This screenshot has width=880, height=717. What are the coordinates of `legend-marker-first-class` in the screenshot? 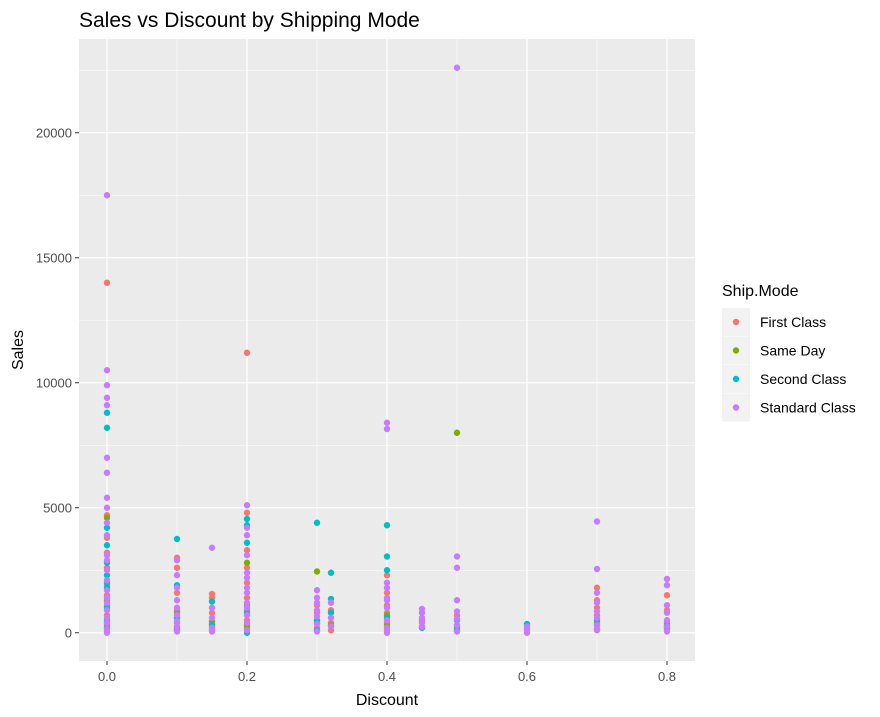 It's located at (736, 322).